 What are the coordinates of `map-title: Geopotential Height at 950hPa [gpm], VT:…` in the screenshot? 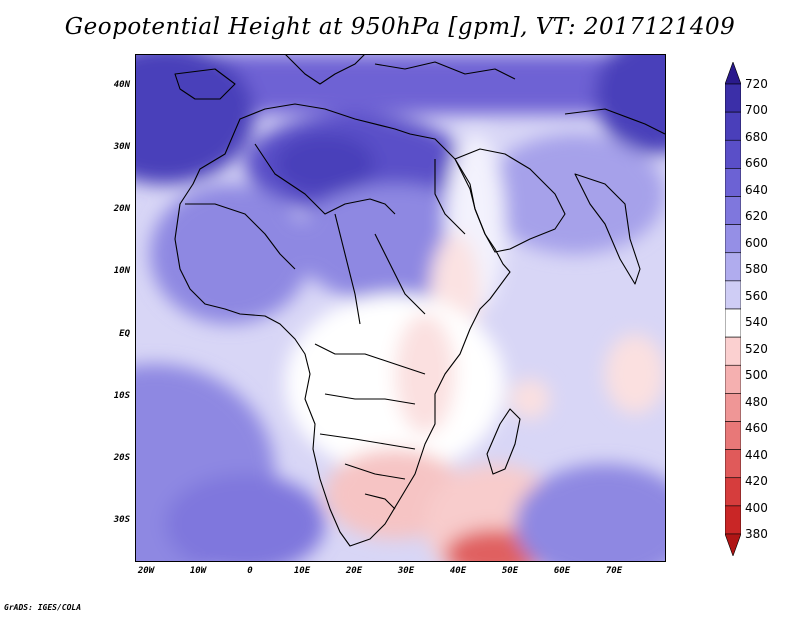 It's located at (400, 27).